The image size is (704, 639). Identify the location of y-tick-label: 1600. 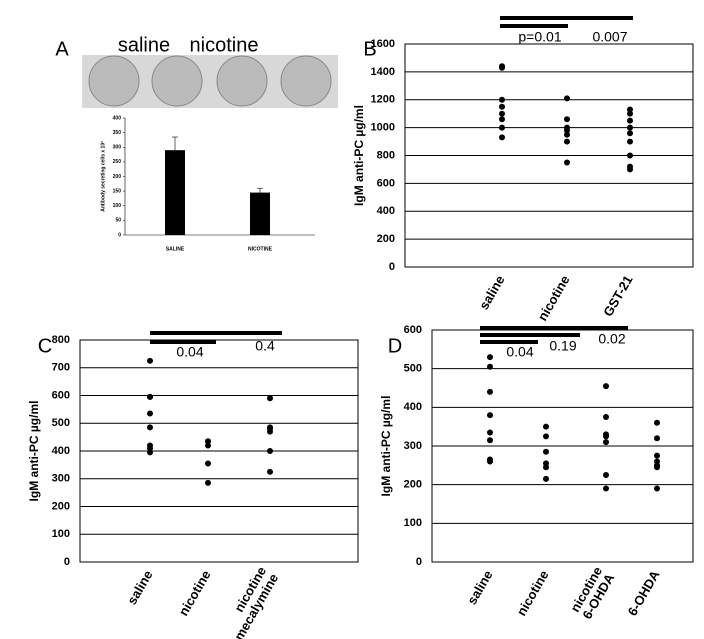
(383, 44).